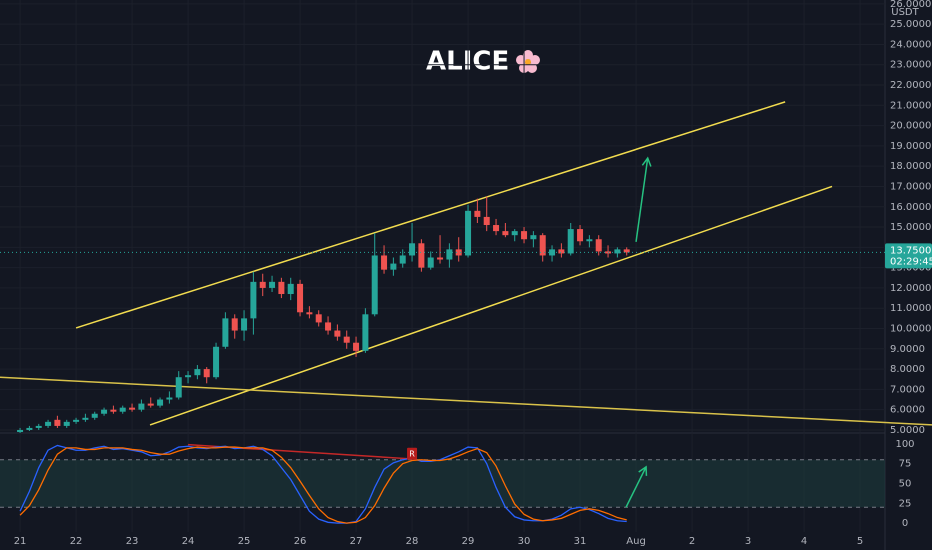 The image size is (932, 550). I want to click on x-tick-label: 30, so click(524, 541).